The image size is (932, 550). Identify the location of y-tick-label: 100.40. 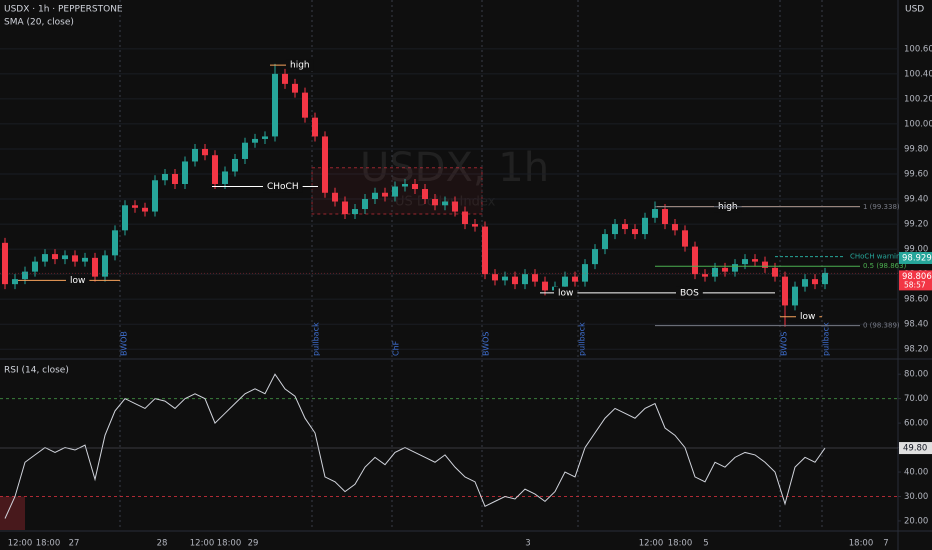
(918, 74).